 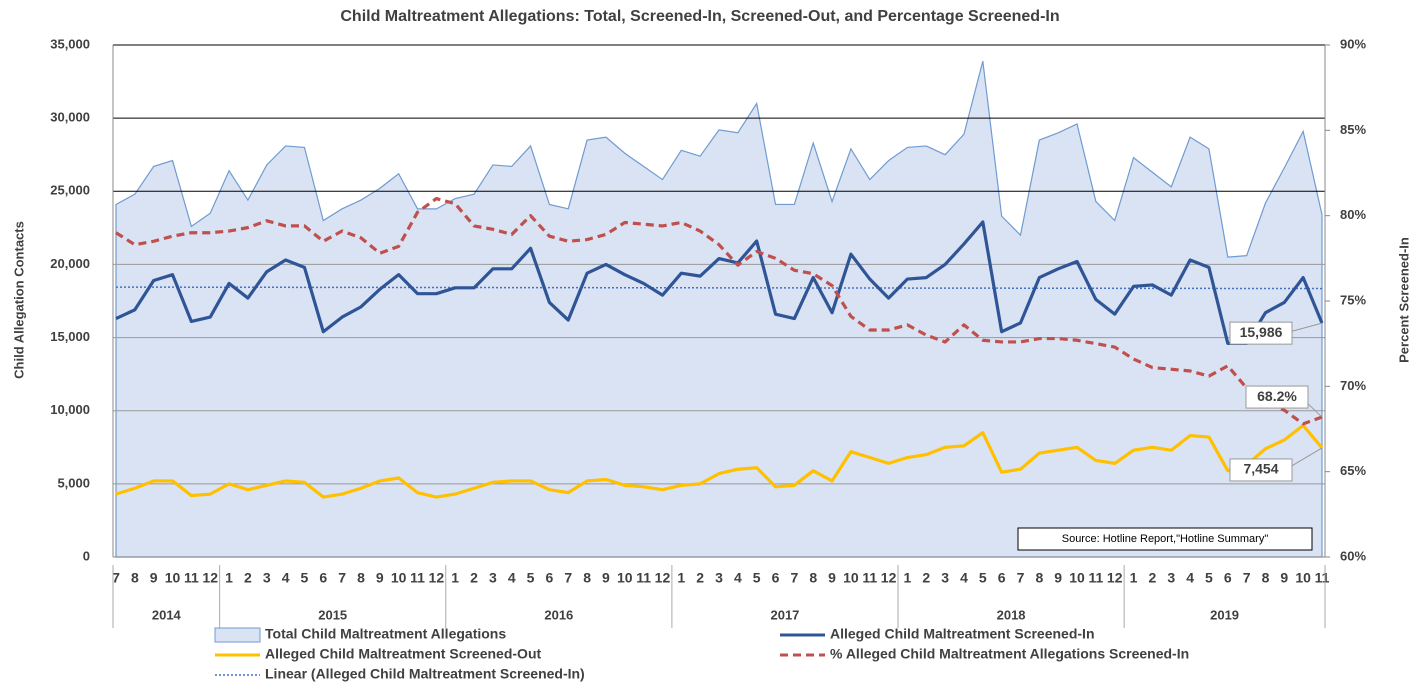 What do you see at coordinates (237, 635) in the screenshot?
I see `legend-swatch` at bounding box center [237, 635].